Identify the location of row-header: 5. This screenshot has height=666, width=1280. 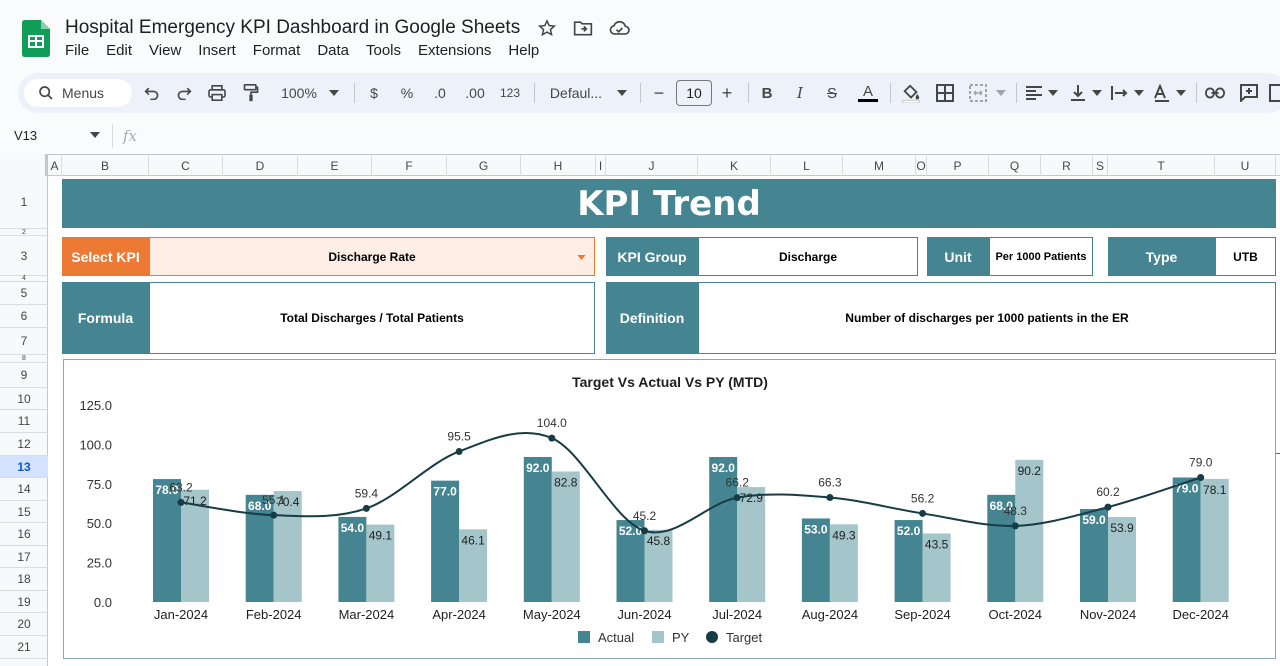
(24, 293).